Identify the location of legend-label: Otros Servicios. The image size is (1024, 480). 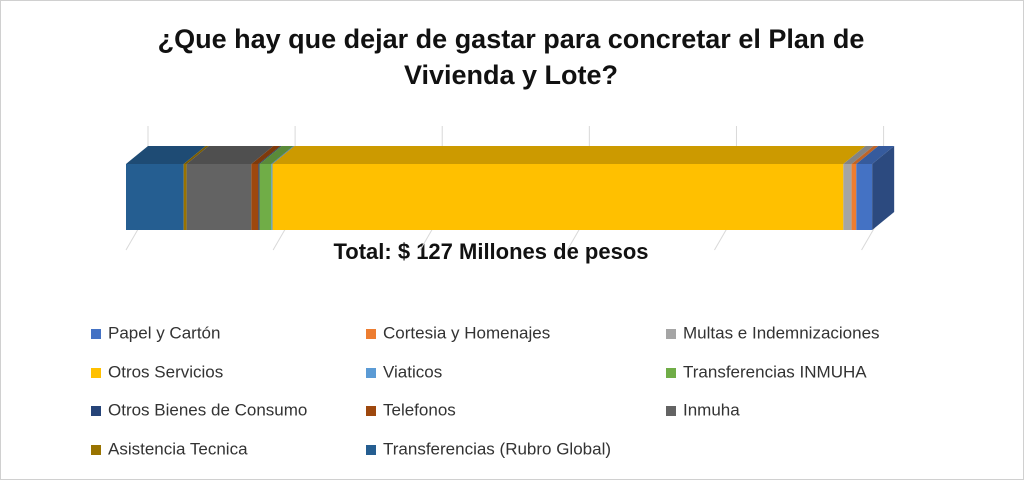
(165, 371).